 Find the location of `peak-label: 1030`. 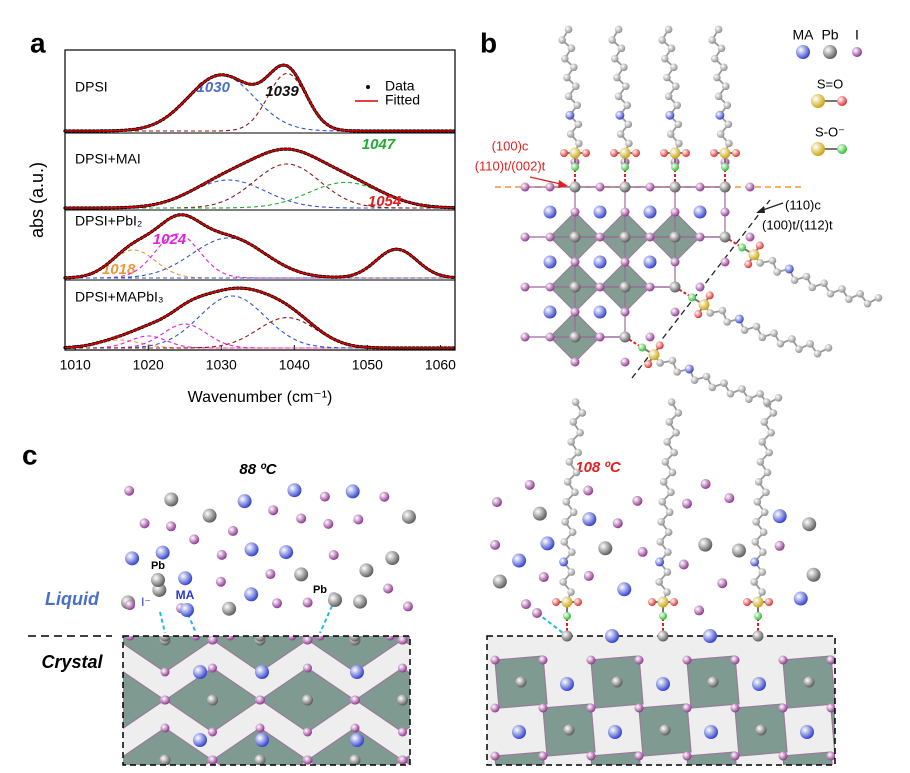

peak-label: 1030 is located at coordinates (214, 87).